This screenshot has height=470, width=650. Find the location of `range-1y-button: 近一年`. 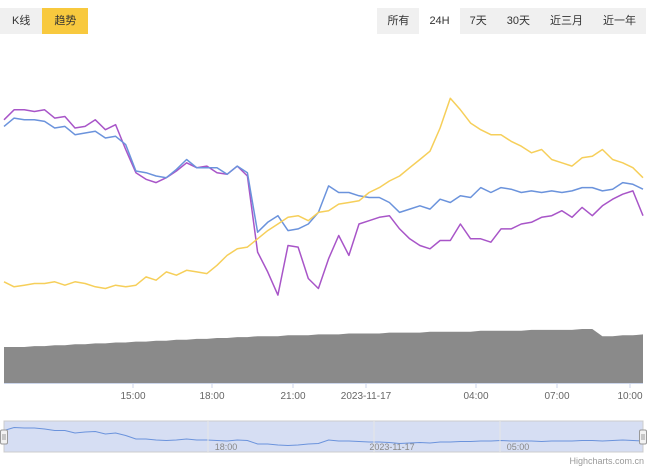

range-1y-button: 近一年 is located at coordinates (619, 21).